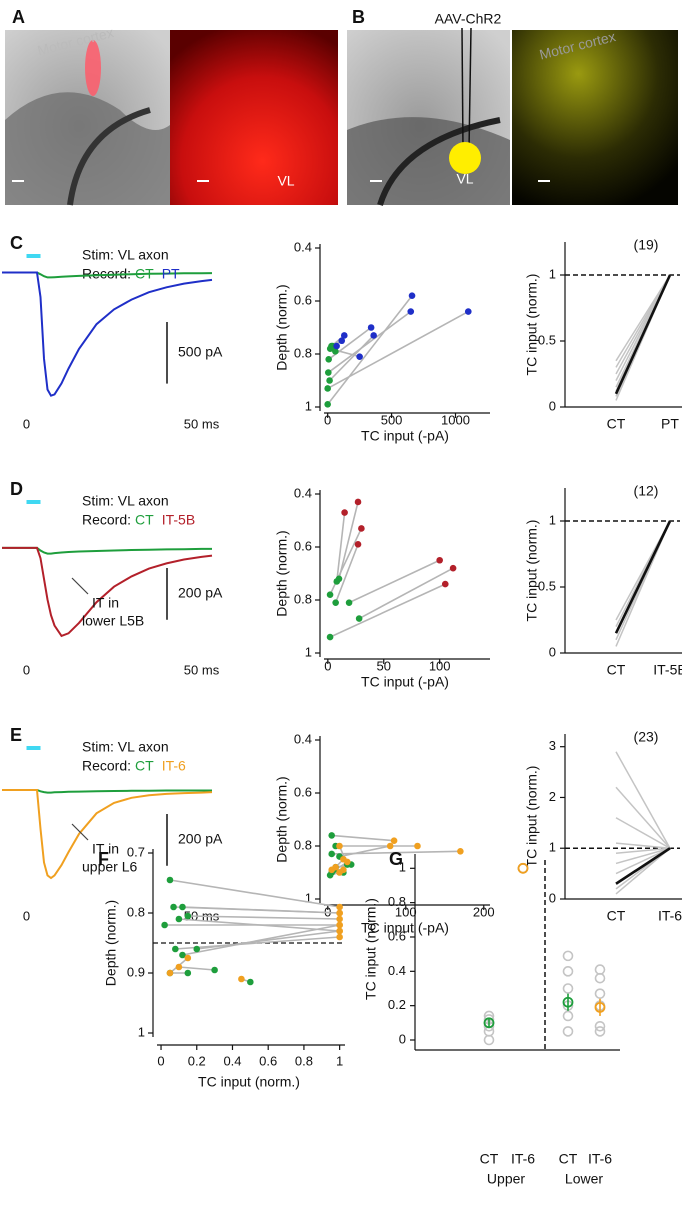  I want to click on pipette, so click(470, 89).